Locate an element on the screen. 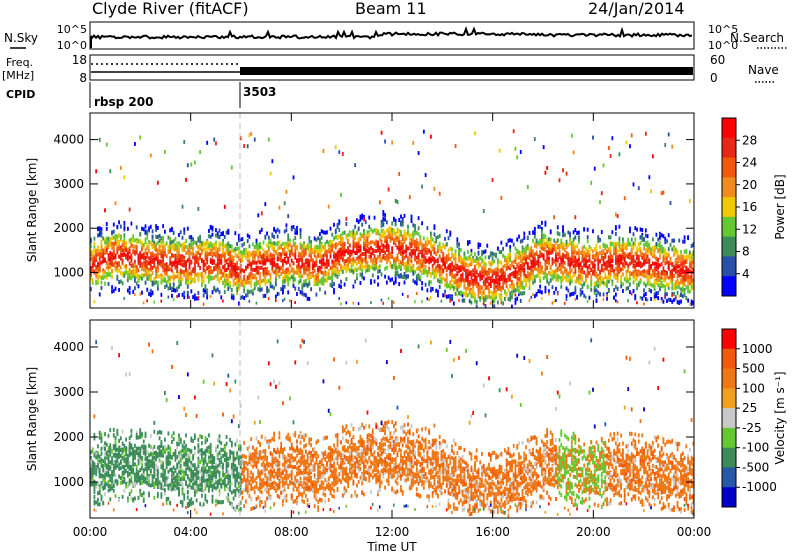  cpid-label: CPID is located at coordinates (20, 94).